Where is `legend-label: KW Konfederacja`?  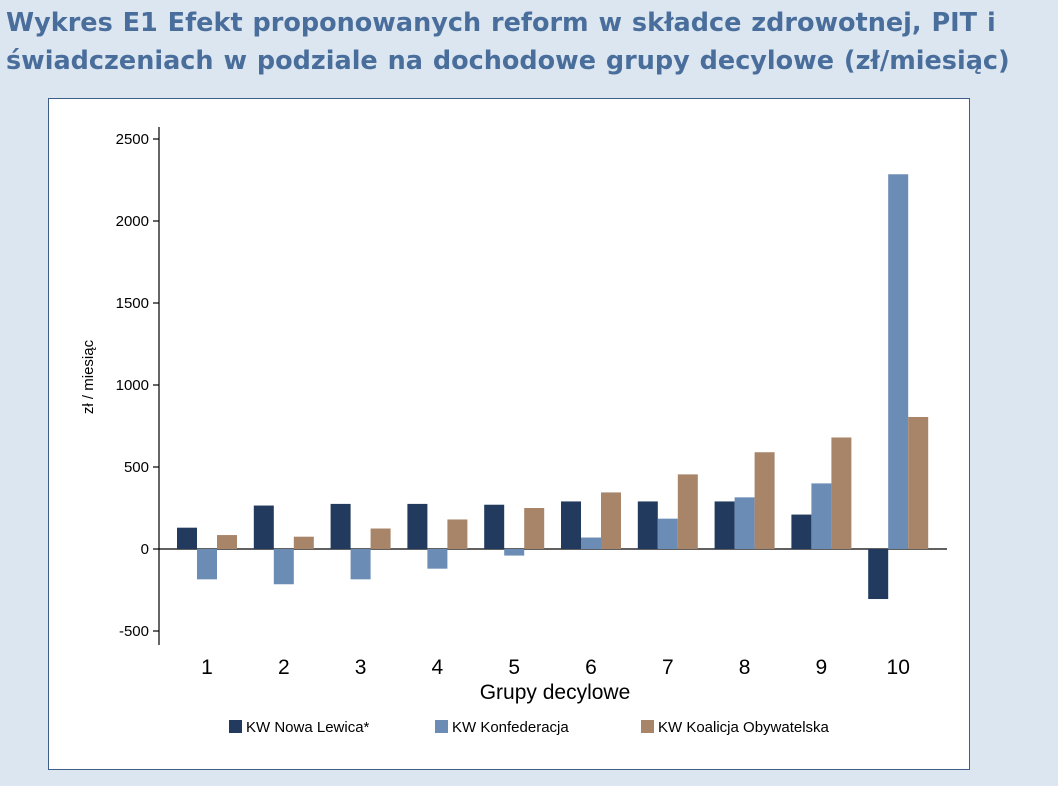
legend-label: KW Konfederacja is located at coordinates (510, 727).